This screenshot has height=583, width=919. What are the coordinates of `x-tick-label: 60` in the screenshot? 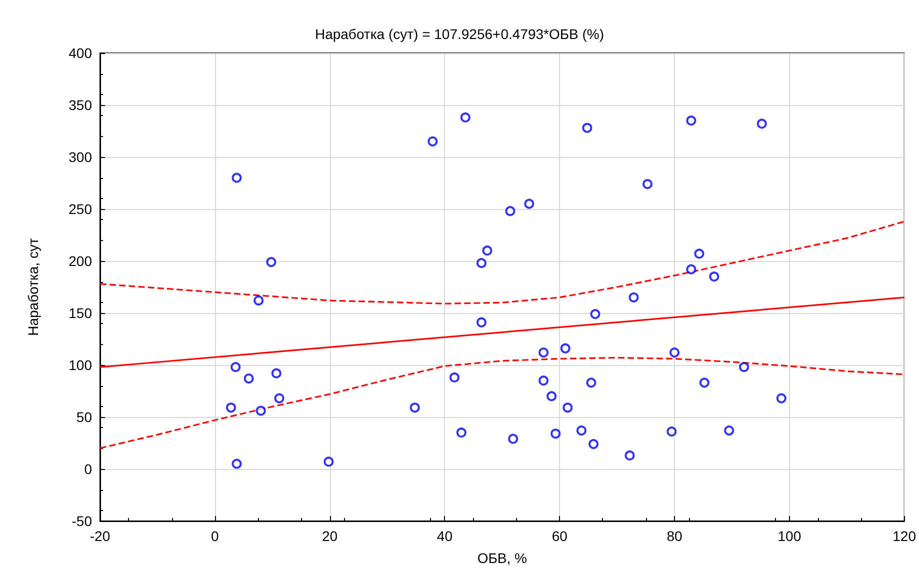 It's located at (560, 536).